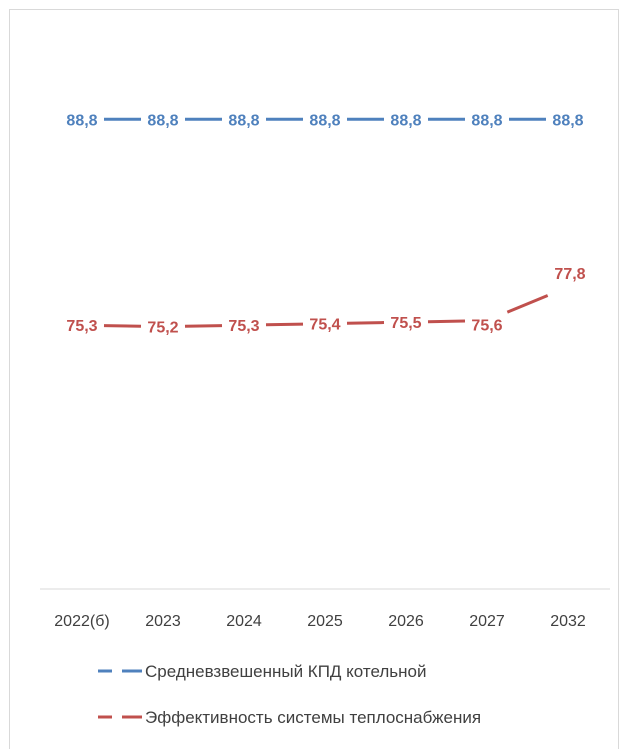 The width and height of the screenshot is (629, 749). I want to click on x-tick-label: 2024, so click(244, 621).